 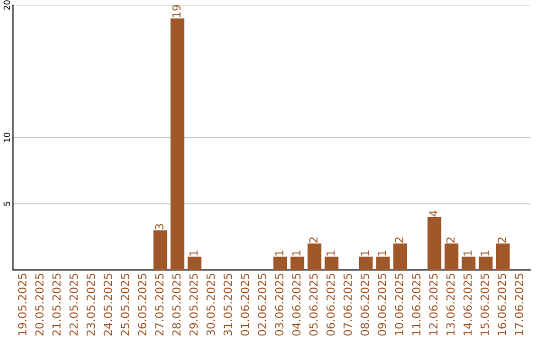 What do you see at coordinates (433, 213) in the screenshot?
I see `data-label: 4` at bounding box center [433, 213].